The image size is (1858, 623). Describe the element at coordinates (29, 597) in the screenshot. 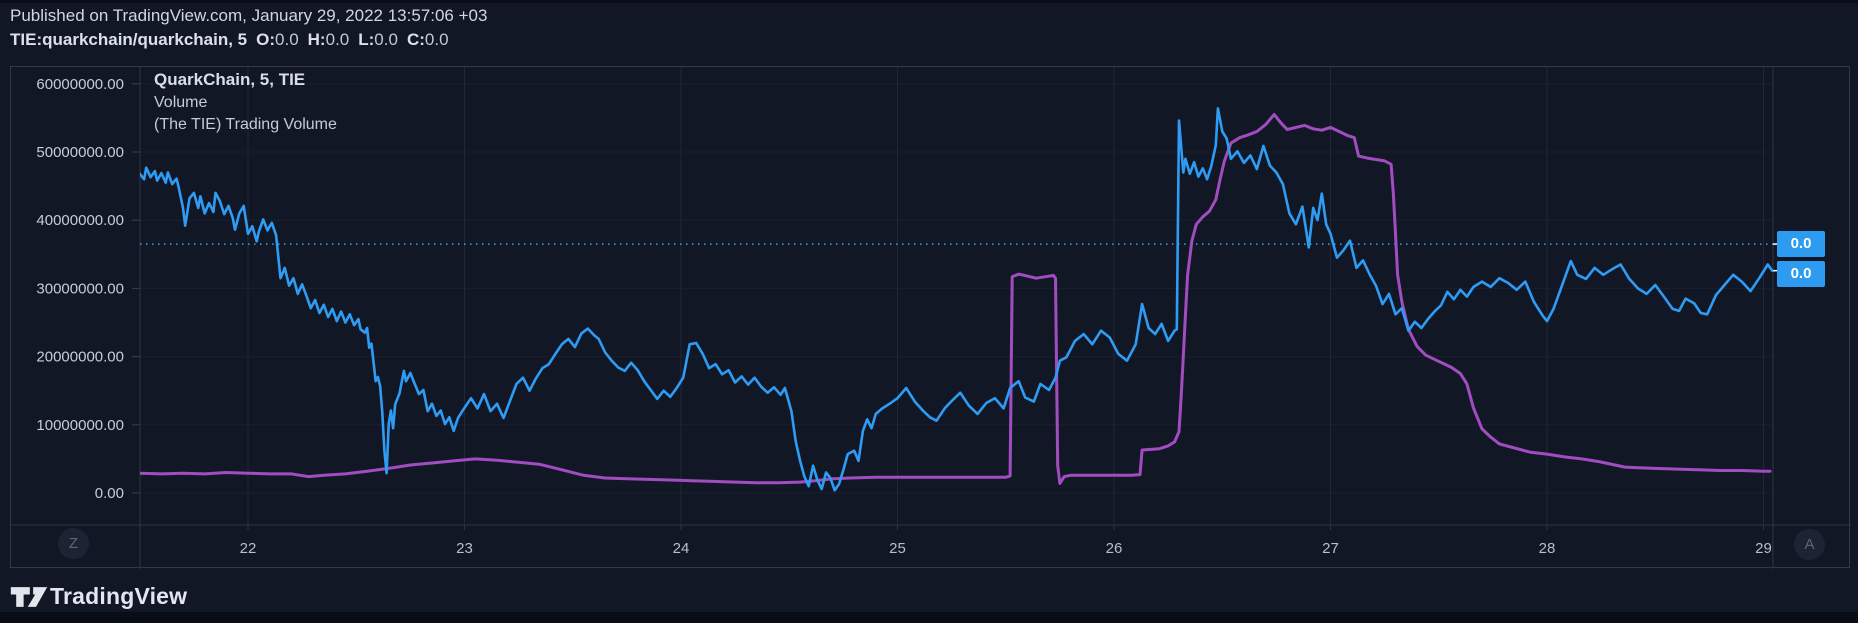

I see `tradingview-logo-icon` at that location.